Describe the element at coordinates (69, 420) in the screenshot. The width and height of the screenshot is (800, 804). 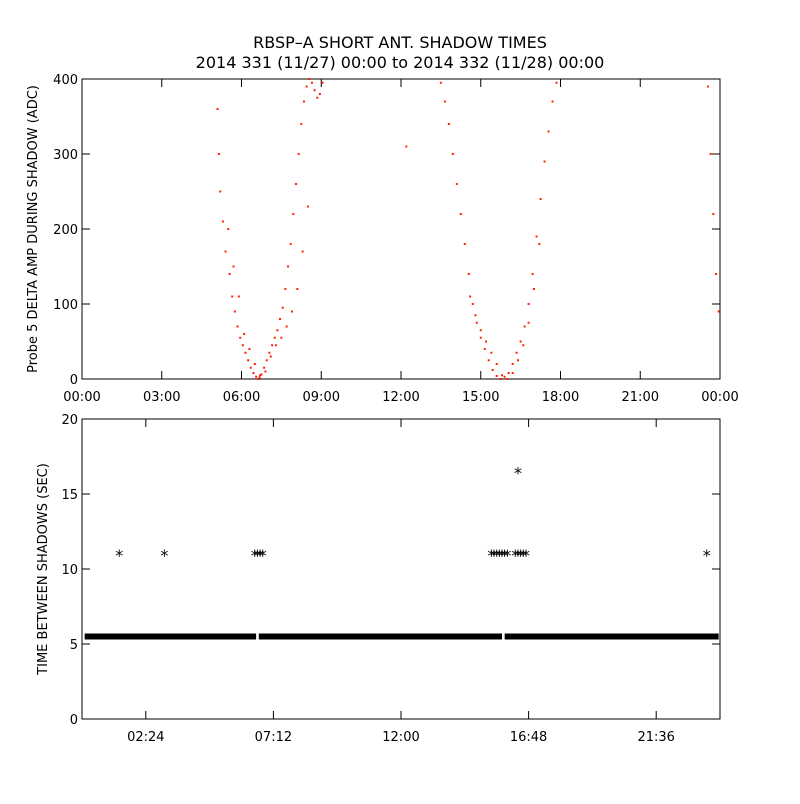
I see `y-tick-label: 20` at that location.